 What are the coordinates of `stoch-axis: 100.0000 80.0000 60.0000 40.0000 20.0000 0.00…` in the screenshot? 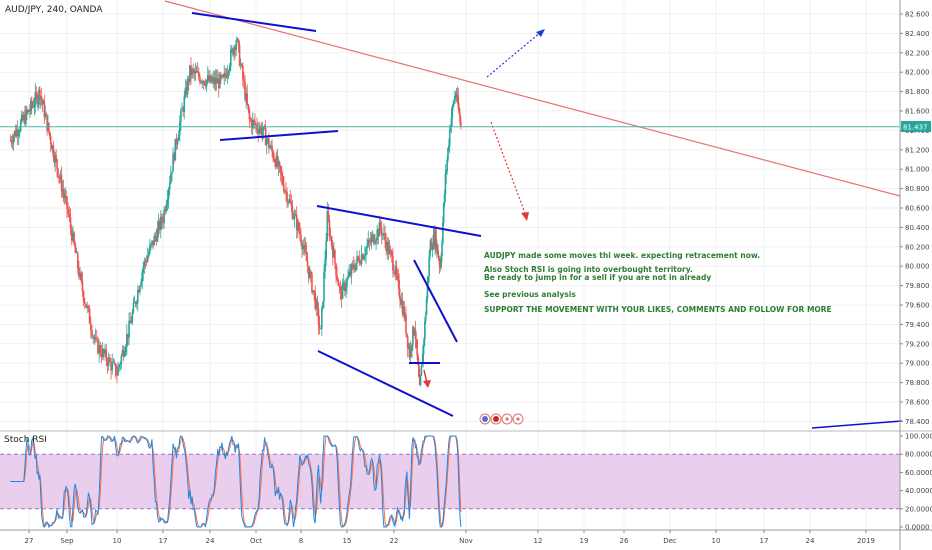 It's located at (916, 482).